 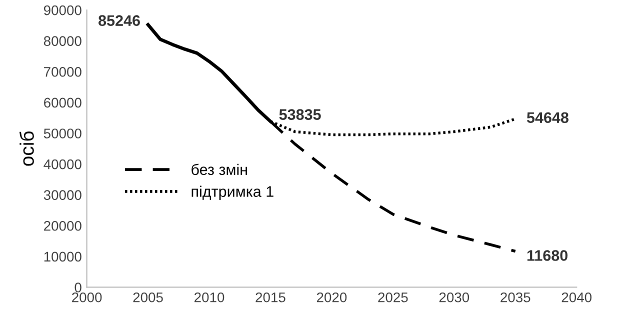 I want to click on y-tick-label: 0, so click(x=78, y=287).